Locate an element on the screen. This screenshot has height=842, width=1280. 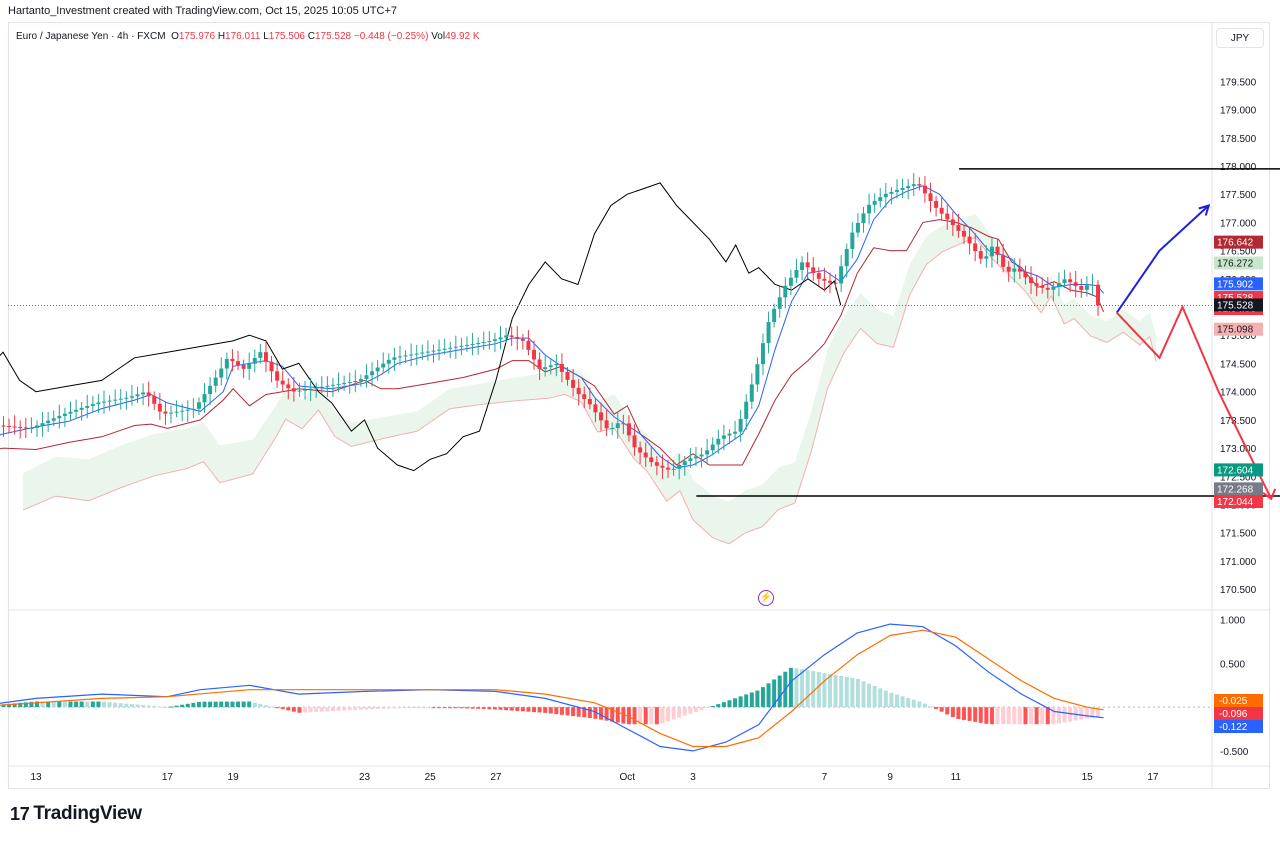
macd-badge-label: -0.122 is located at coordinates (1233, 727).